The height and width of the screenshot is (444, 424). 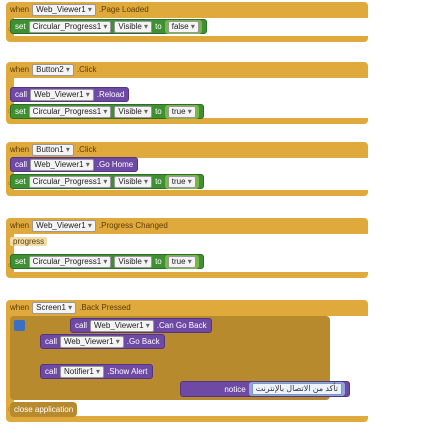 I want to click on string-text: تأكد من الاتصال بالإنترنت, so click(x=296, y=389).